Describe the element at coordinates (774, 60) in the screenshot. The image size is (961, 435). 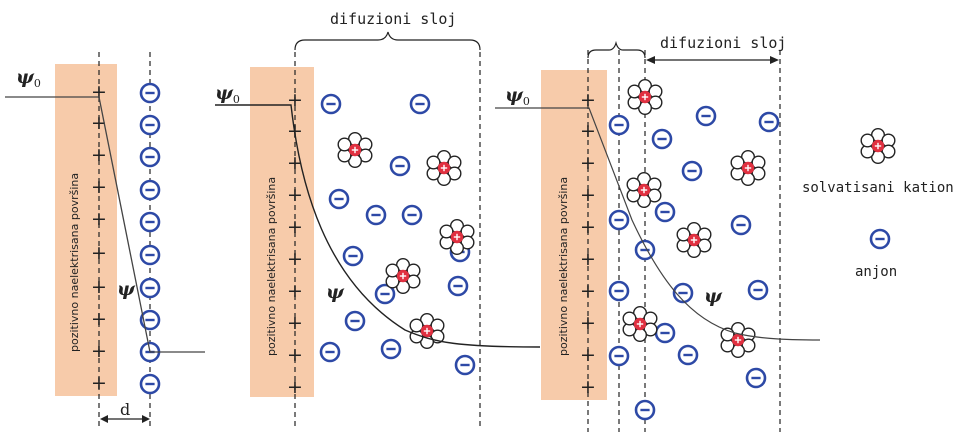
I see `diffuse-layer-arrow-head-right` at that location.